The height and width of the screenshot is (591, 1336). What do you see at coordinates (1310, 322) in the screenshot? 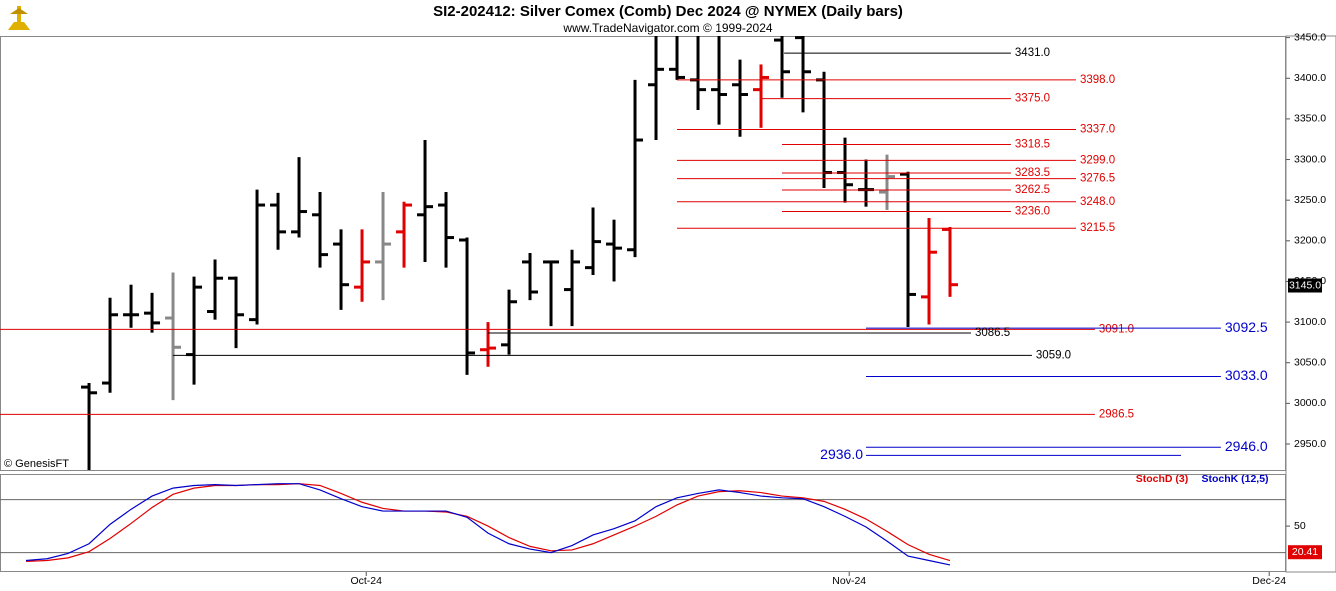
I see `y-tick-label: 3100.0` at bounding box center [1310, 322].